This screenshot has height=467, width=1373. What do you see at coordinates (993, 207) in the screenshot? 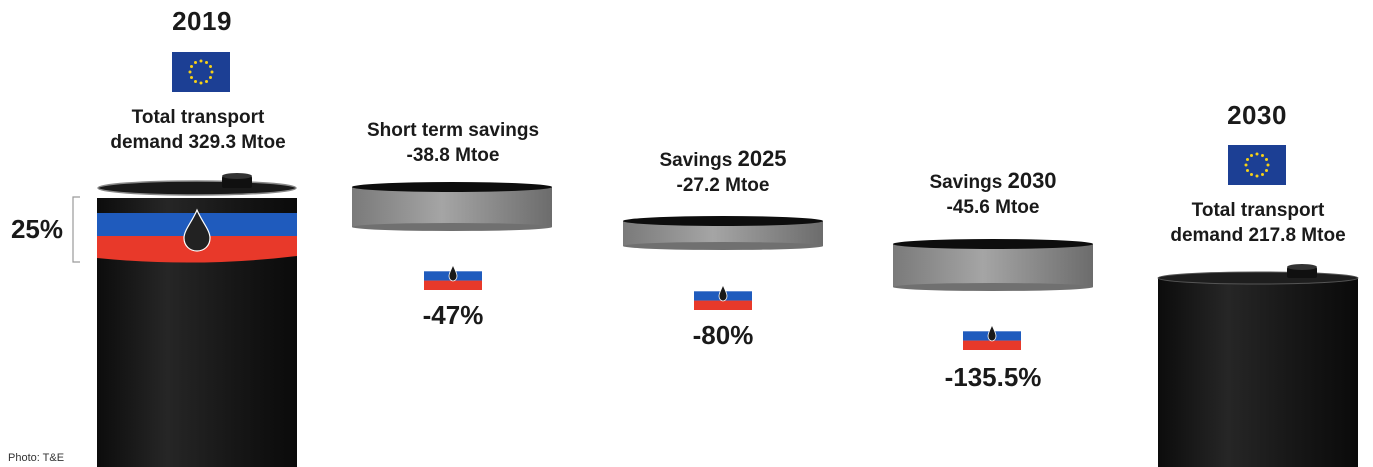
I see `savings-2030-label-line2: -45.6 Mtoe` at bounding box center [993, 207].